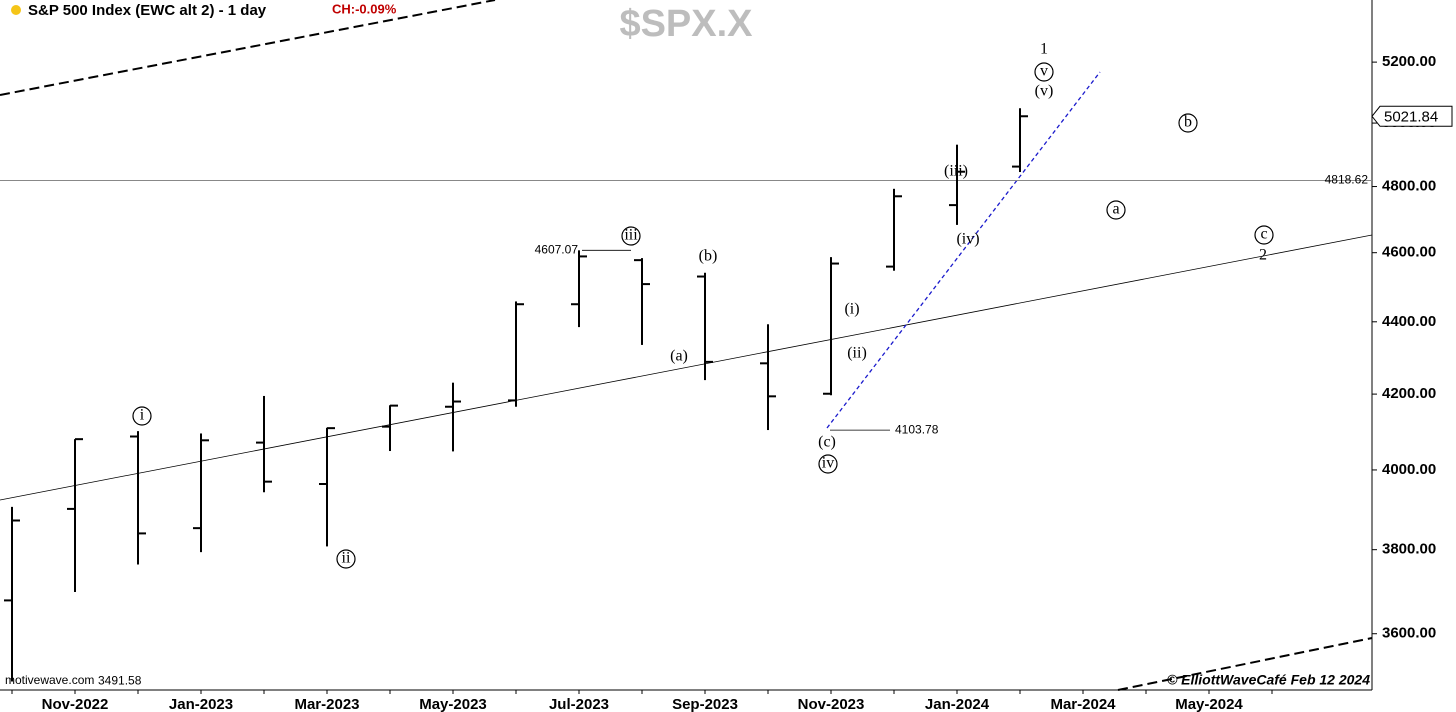 The image size is (1456, 712). I want to click on wave-label: iv, so click(828, 463).